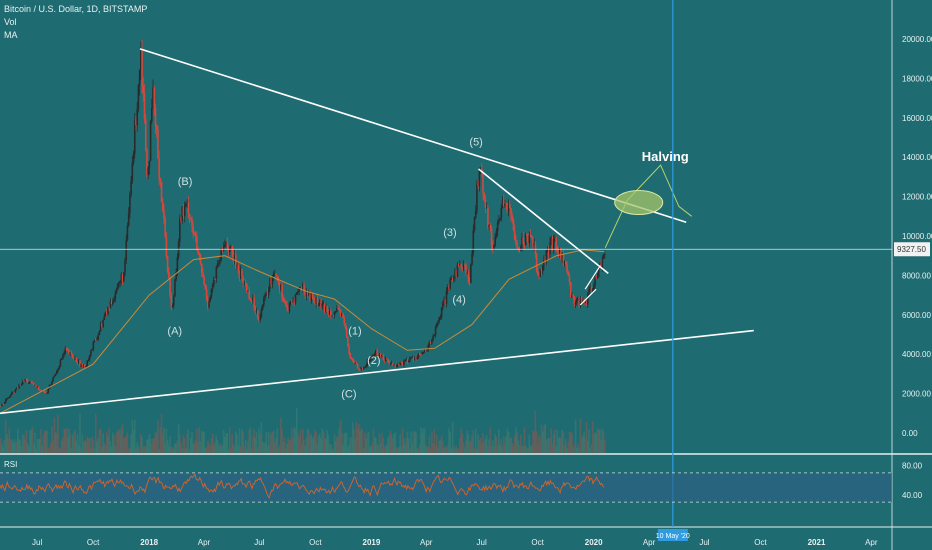  I want to click on x-tick-label: Apr, so click(649, 542).